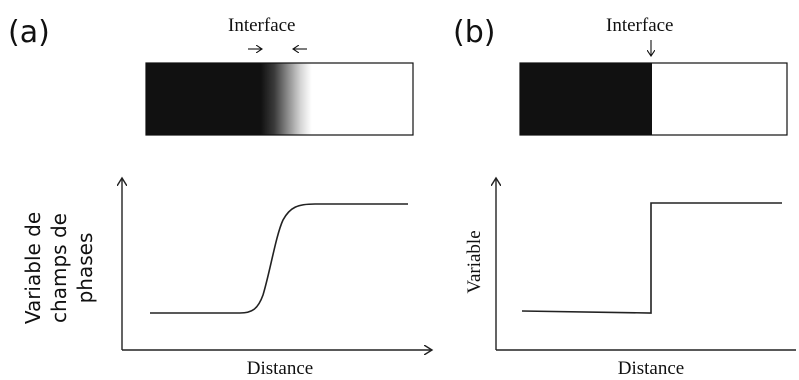  Describe the element at coordinates (279, 258) in the screenshot. I see `panel-a-phase-field-curve` at that location.